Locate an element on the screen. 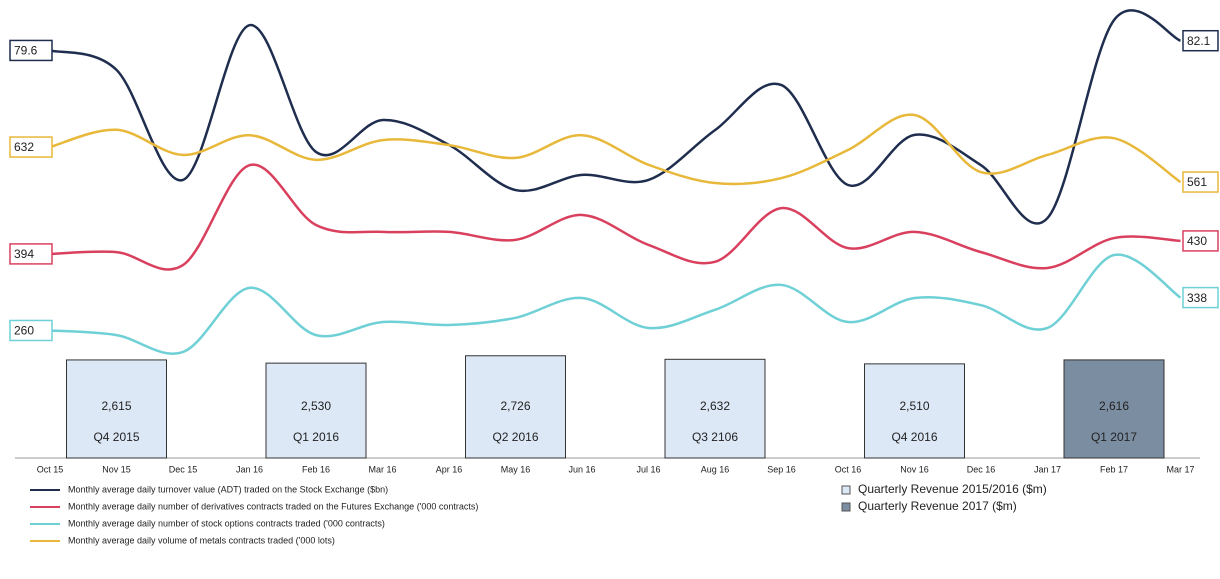 This screenshot has width=1220, height=579. value-label: 79.6 is located at coordinates (26, 51).